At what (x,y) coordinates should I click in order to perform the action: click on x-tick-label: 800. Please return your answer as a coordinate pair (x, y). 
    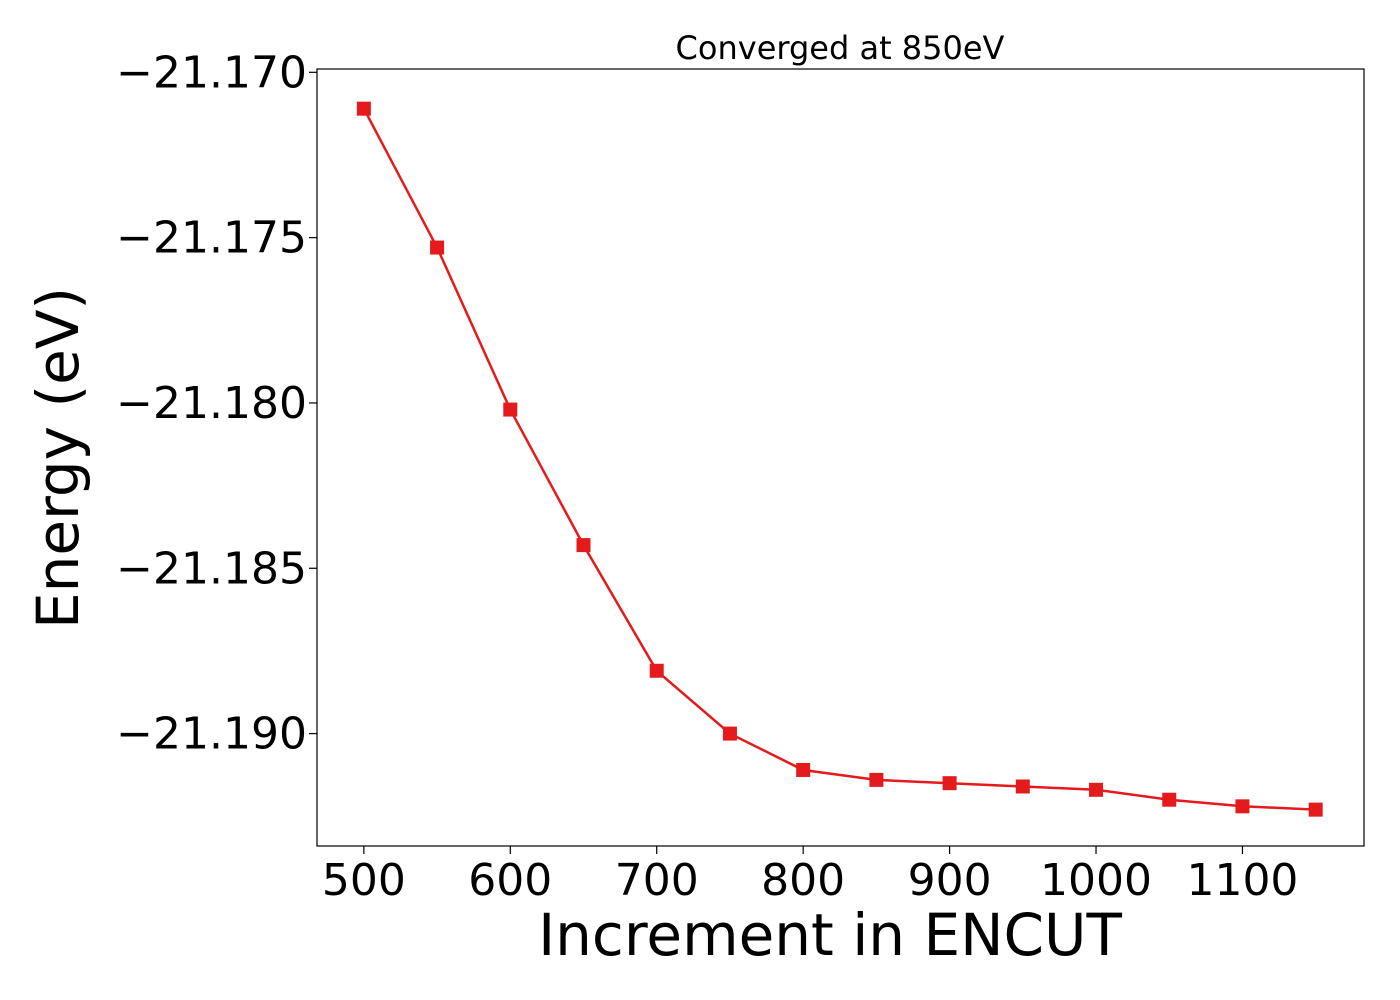
    Looking at the image, I should click on (803, 880).